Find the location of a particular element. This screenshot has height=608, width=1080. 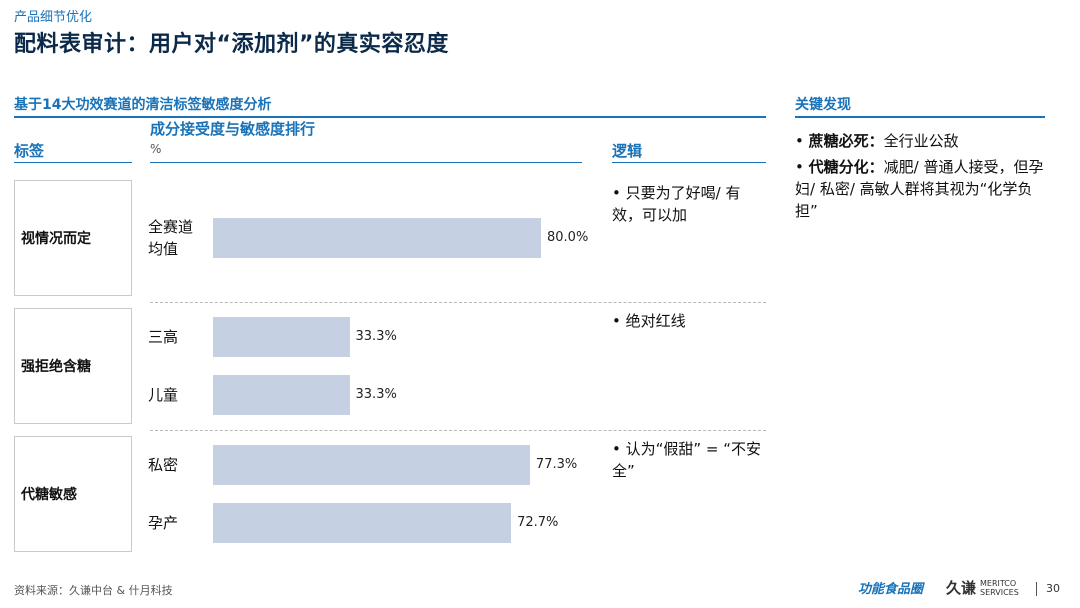

tag-label: 代糖敏感 is located at coordinates (49, 495).